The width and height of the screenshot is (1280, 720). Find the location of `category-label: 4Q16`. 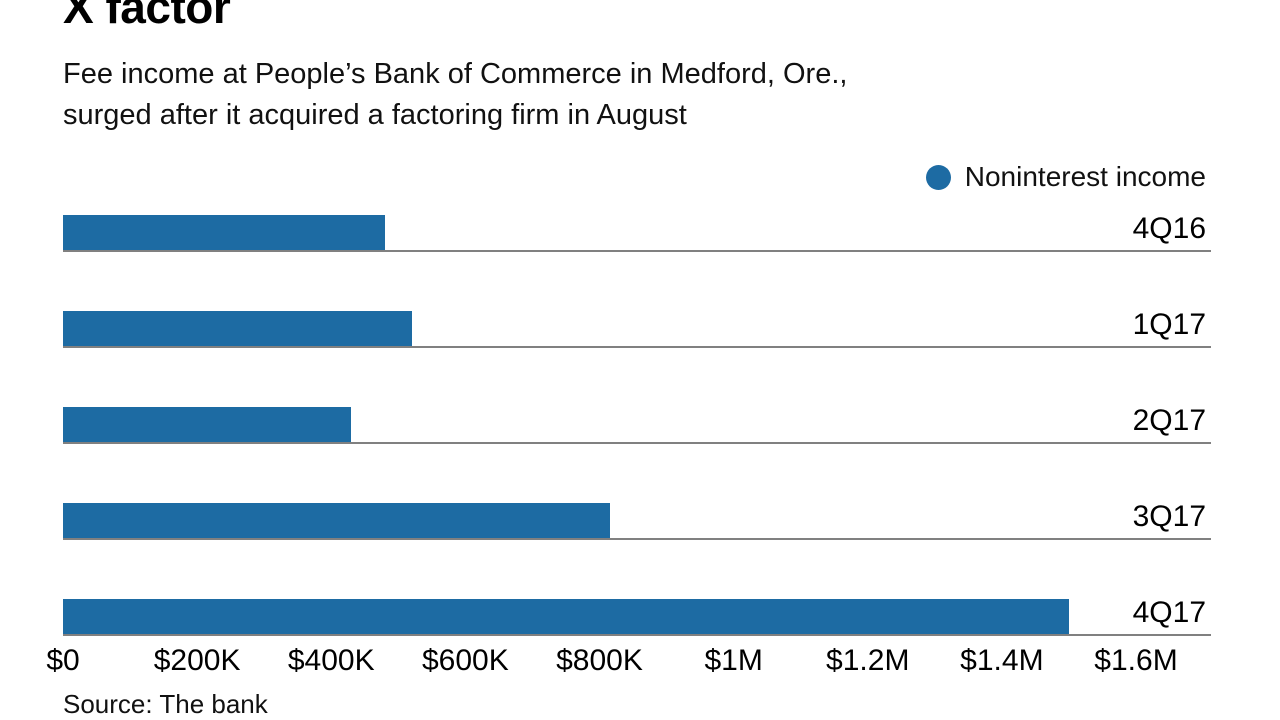

category-label: 4Q16 is located at coordinates (1169, 228).